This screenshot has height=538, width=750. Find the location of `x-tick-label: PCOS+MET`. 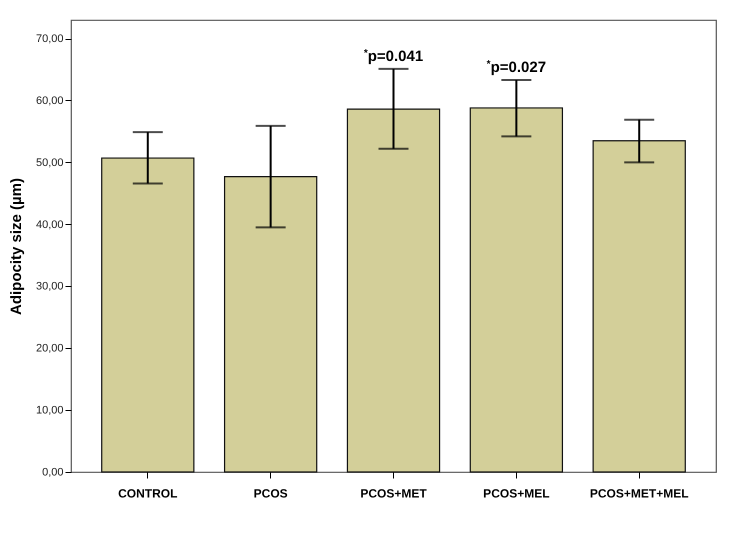

x-tick-label: PCOS+MET is located at coordinates (394, 493).